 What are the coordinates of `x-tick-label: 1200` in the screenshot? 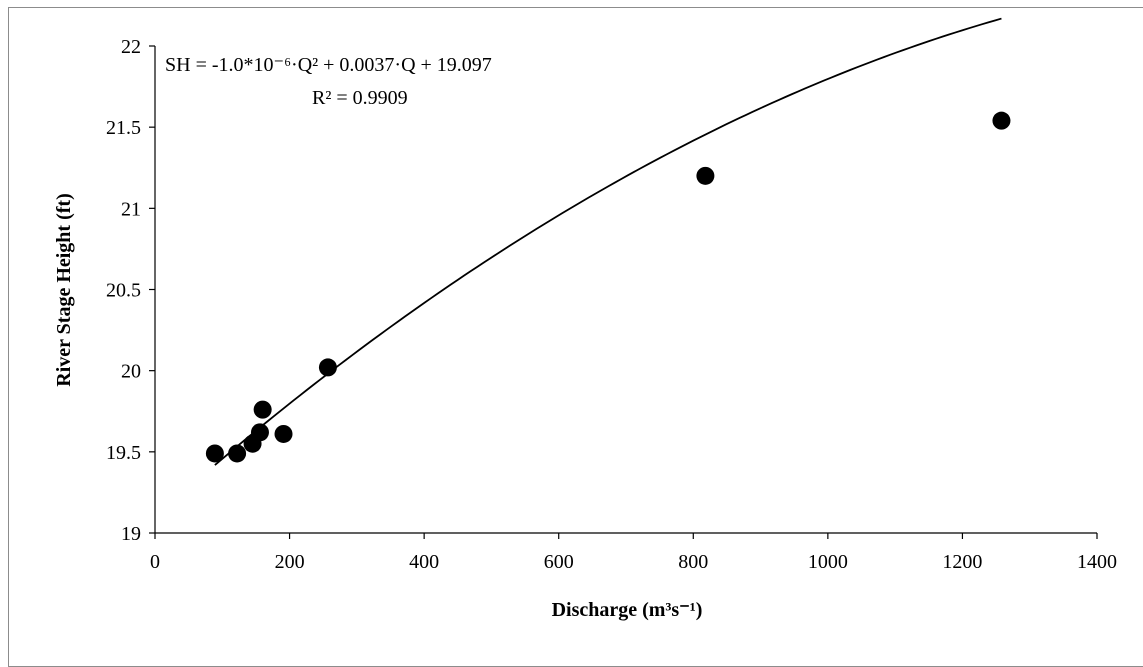 It's located at (962, 562).